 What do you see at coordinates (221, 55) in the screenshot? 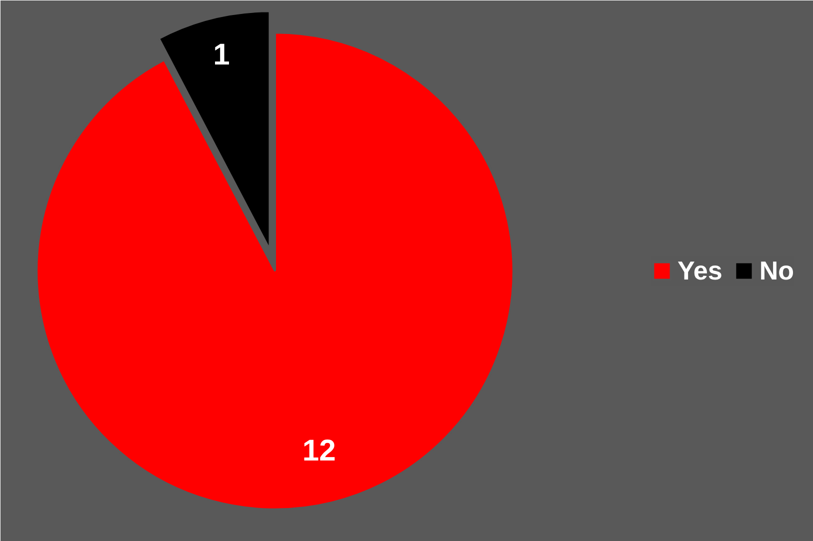
I see `data-label: 1` at bounding box center [221, 55].